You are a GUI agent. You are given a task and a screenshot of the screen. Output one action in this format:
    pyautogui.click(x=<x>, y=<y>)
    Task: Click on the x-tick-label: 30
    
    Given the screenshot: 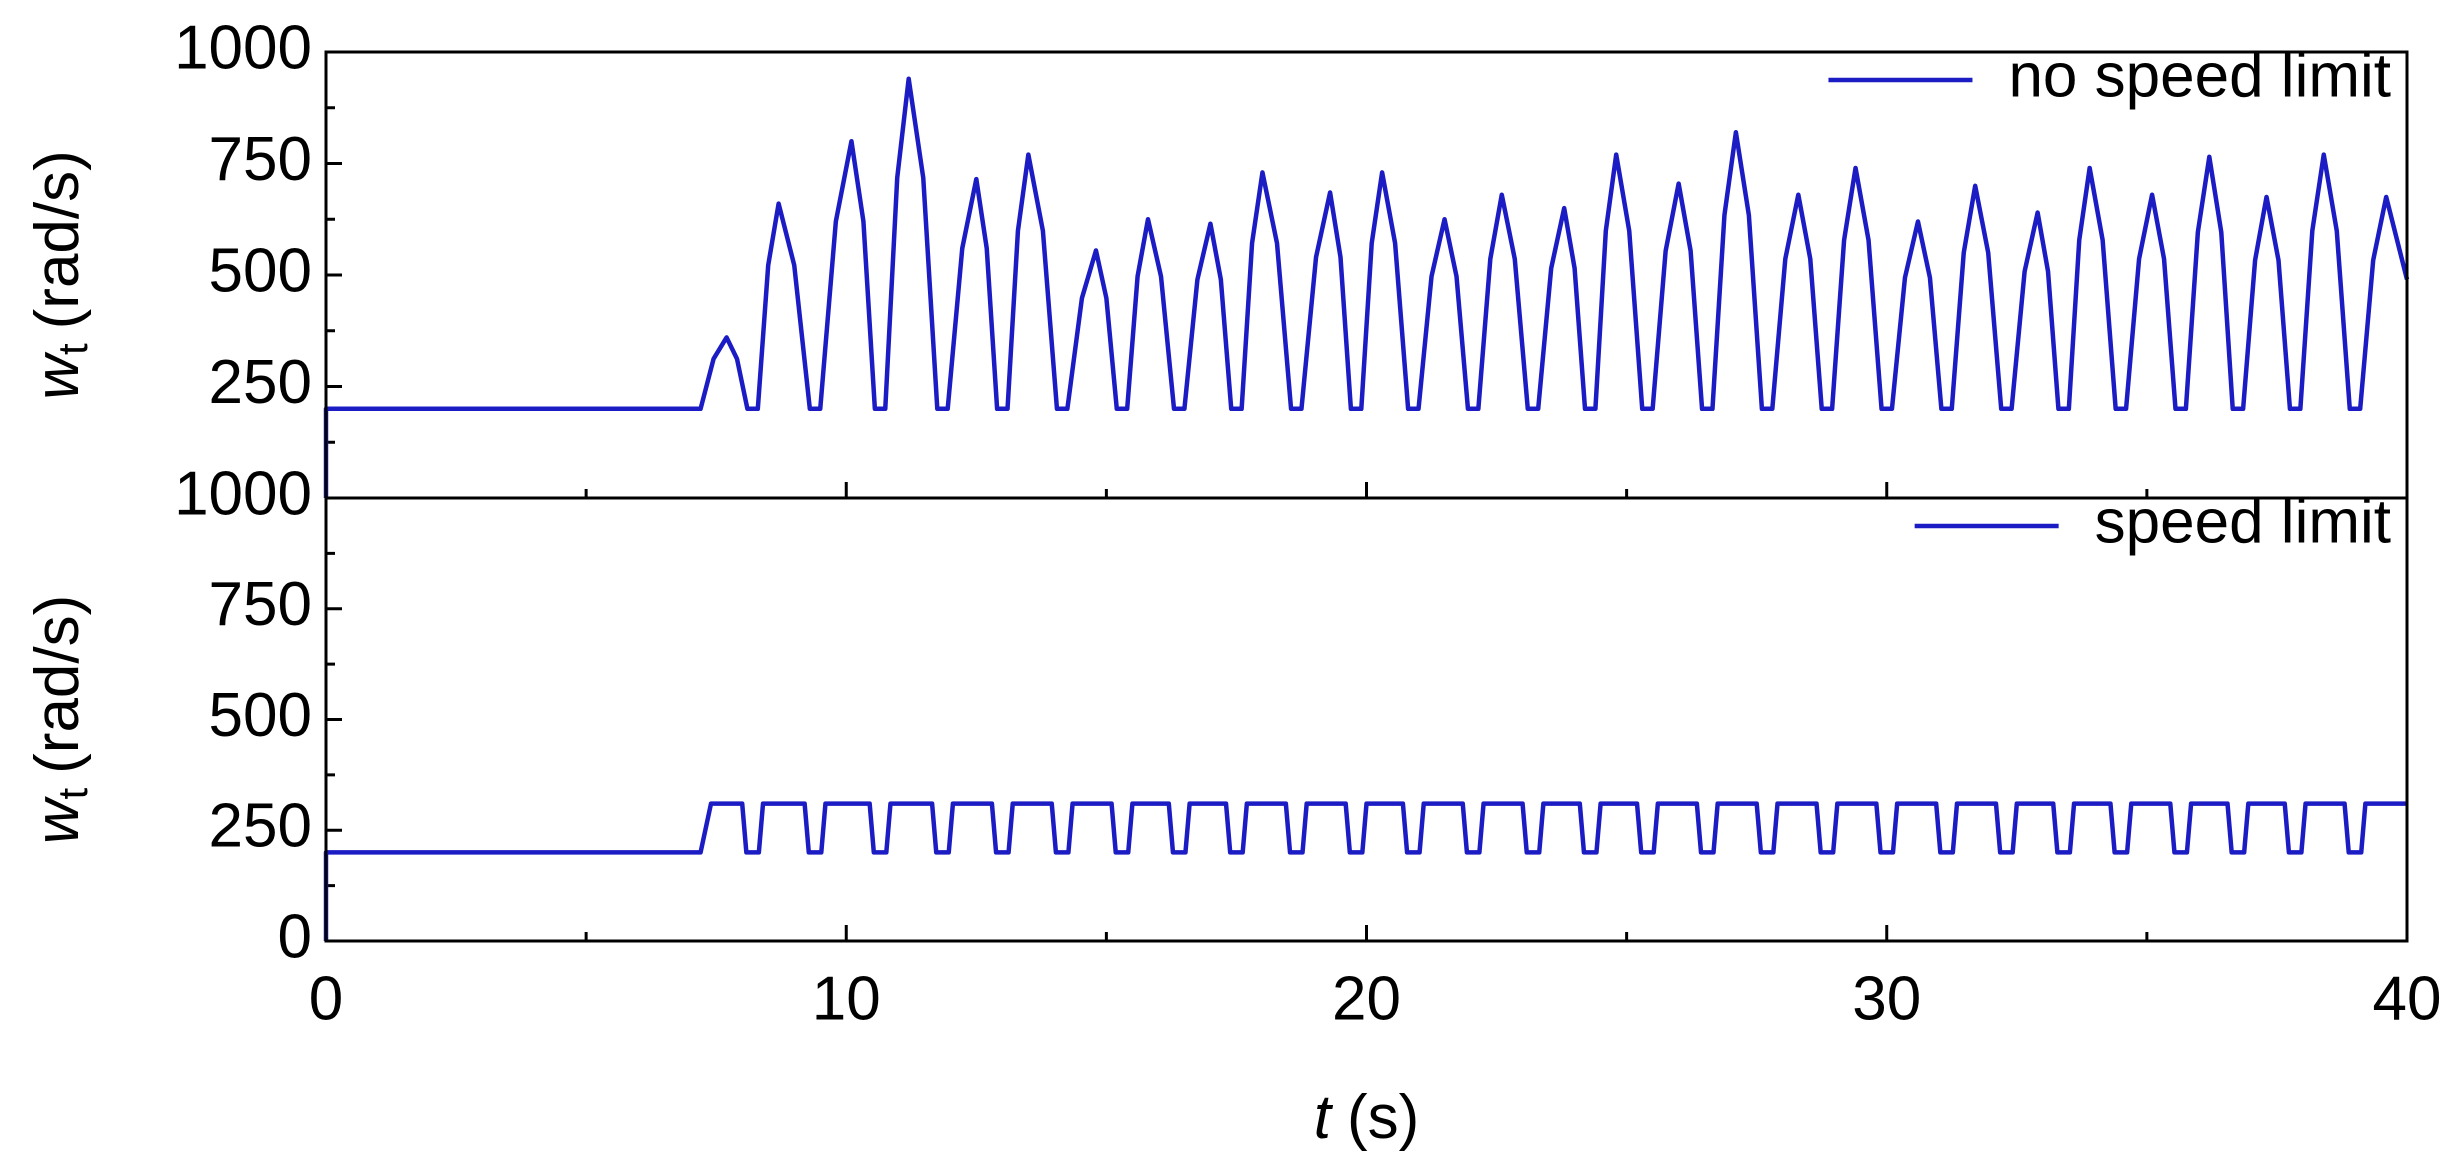 What is the action you would take?
    pyautogui.click(x=1886, y=998)
    